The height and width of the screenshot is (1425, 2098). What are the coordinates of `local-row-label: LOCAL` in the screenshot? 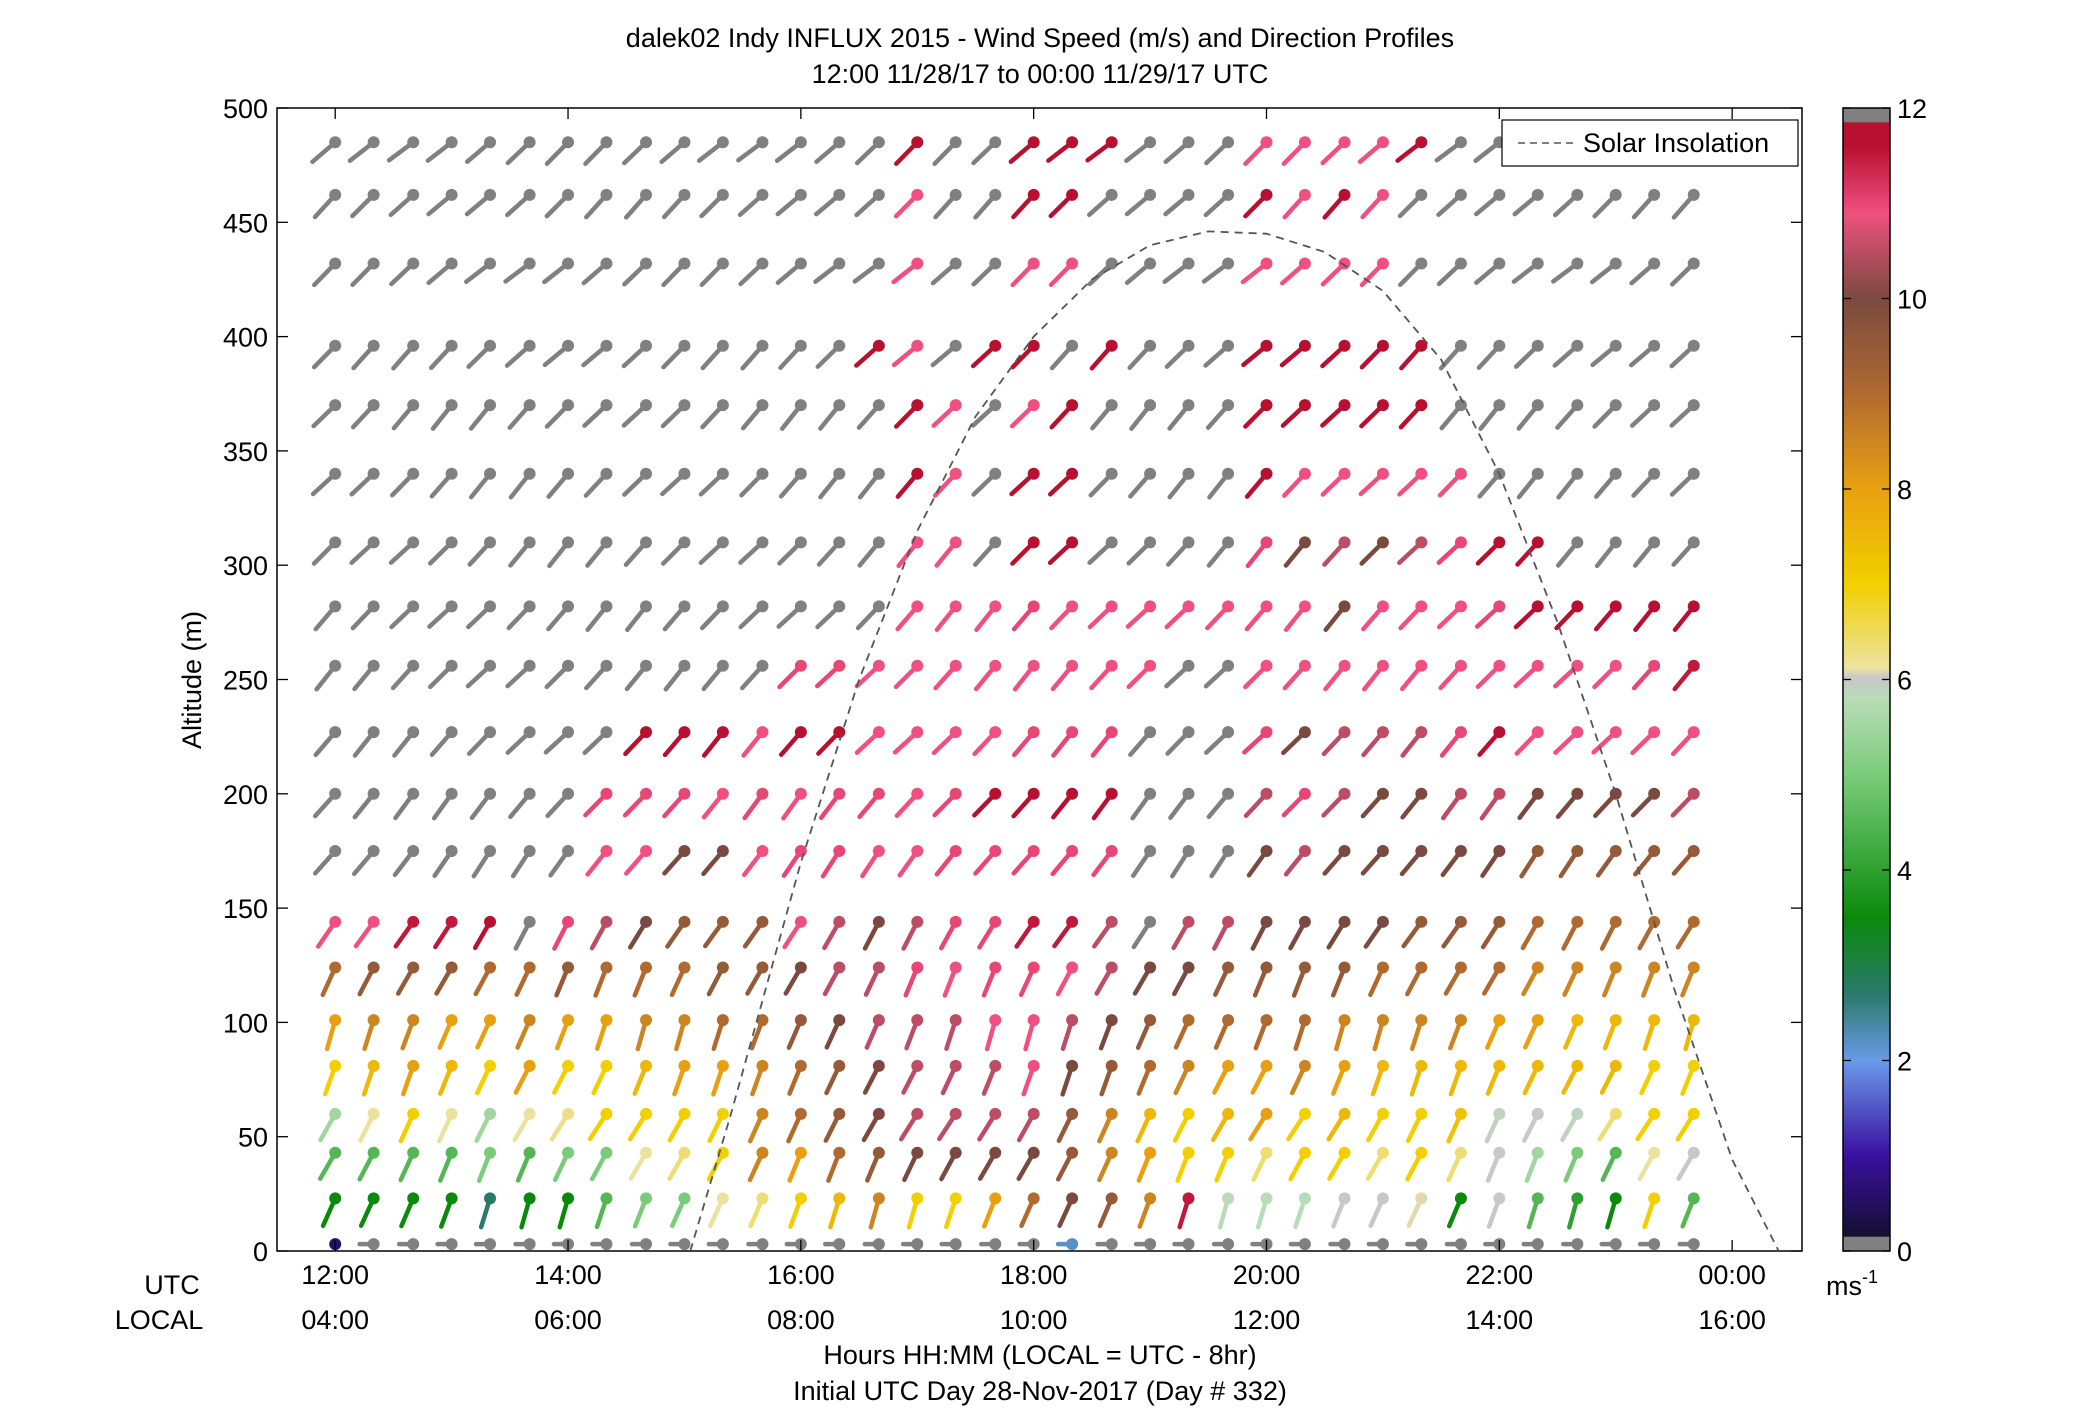 It's located at (159, 1320).